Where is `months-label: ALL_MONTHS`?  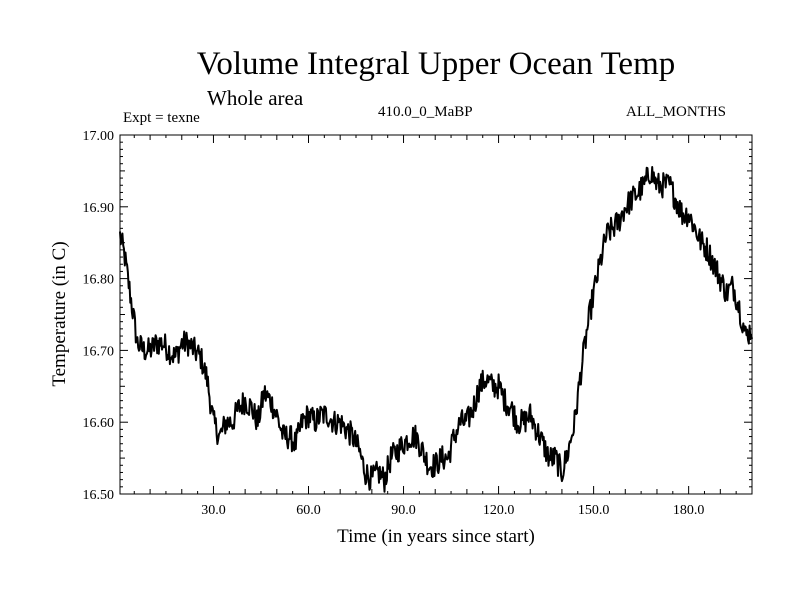
months-label: ALL_MONTHS is located at coordinates (676, 112).